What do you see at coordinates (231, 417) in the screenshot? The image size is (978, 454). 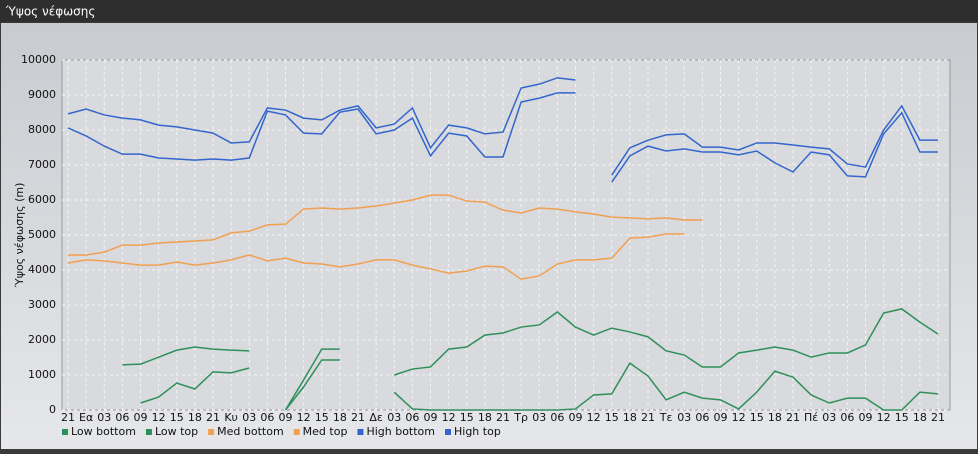 I see `x-tick-label: Κυ` at bounding box center [231, 417].